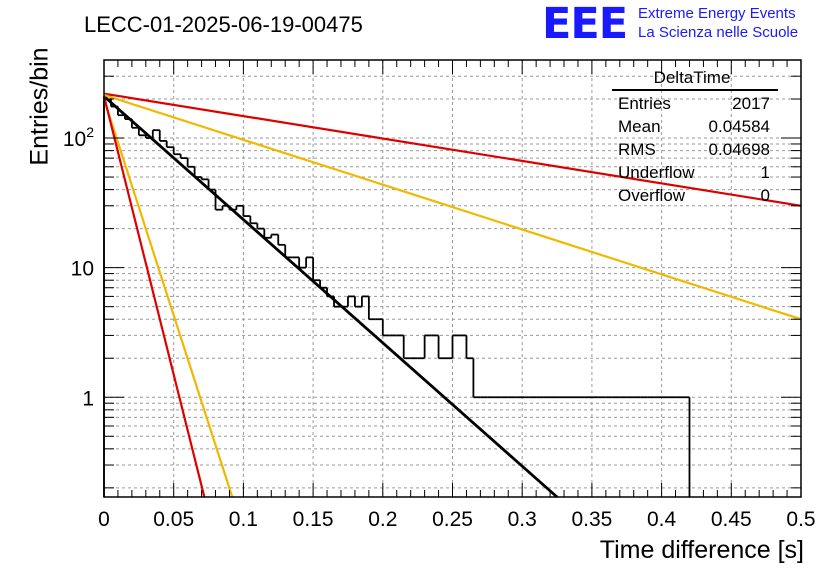 The height and width of the screenshot is (572, 836). I want to click on stats-key: RMS, so click(637, 149).